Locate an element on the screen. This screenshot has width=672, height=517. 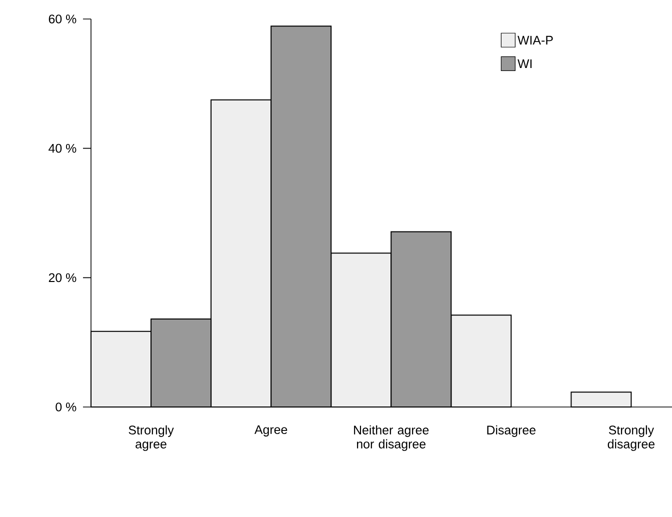
legend-label: WIA-P is located at coordinates (535, 40).